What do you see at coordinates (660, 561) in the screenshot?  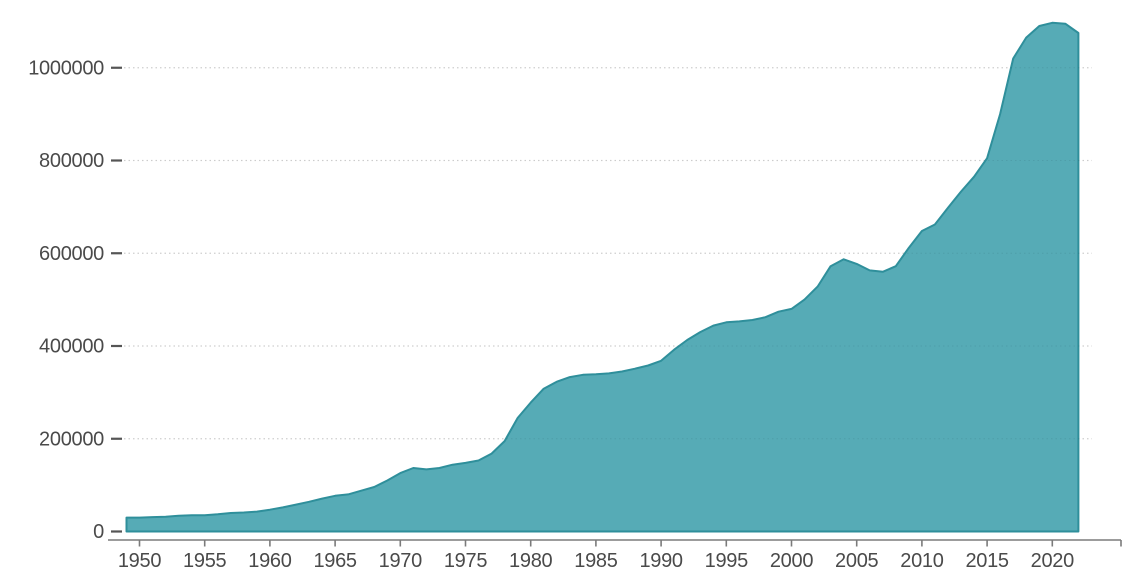 I see `x-tick-label: 1990` at bounding box center [660, 561].